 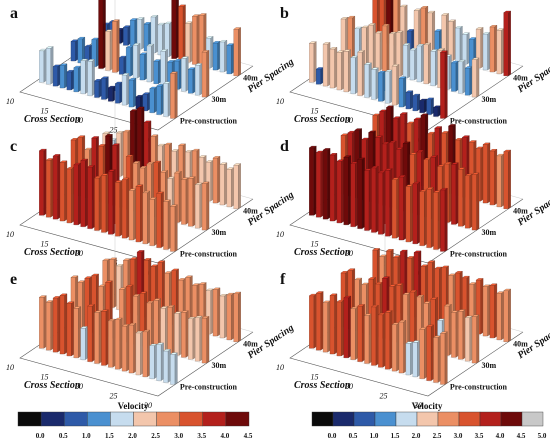 I want to click on panel-letter: f, so click(x=283, y=279).